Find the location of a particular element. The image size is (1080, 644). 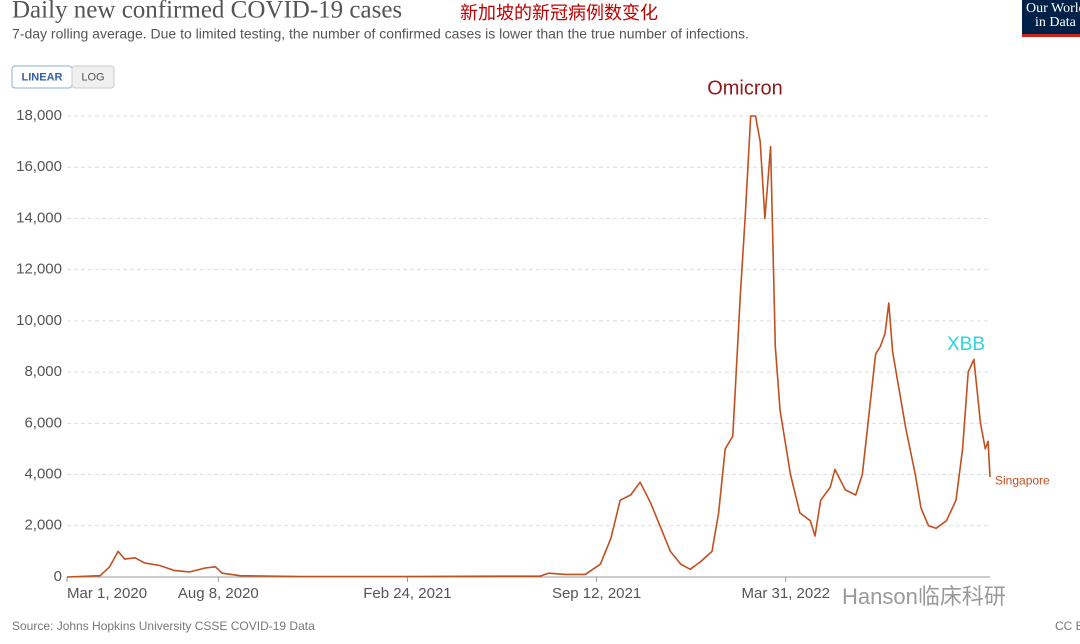

y-tick-label: 12,000 is located at coordinates (39, 269).